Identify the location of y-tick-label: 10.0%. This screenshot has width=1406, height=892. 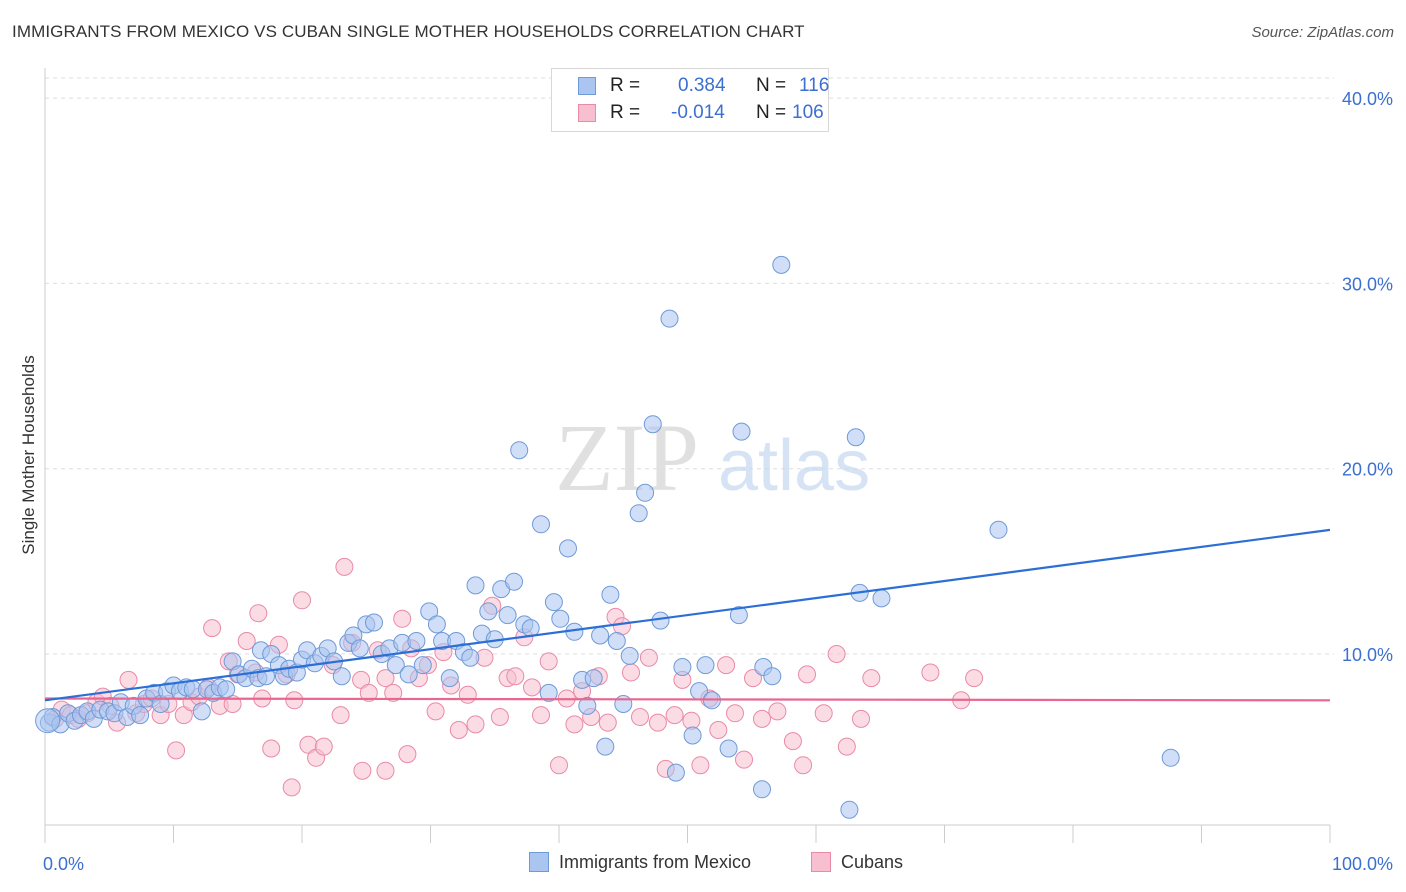
(1367, 655).